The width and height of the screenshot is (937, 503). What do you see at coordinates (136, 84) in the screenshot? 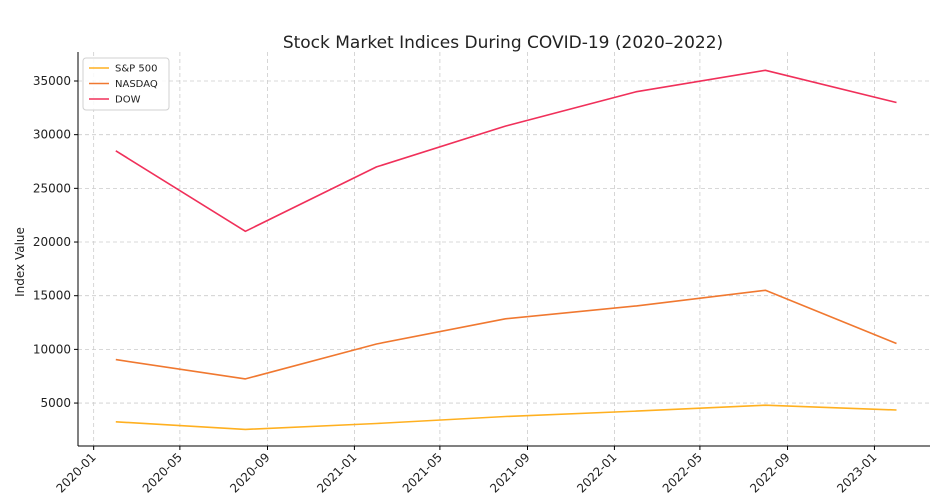
I see `legend-label-1: NASDAQ` at bounding box center [136, 84].